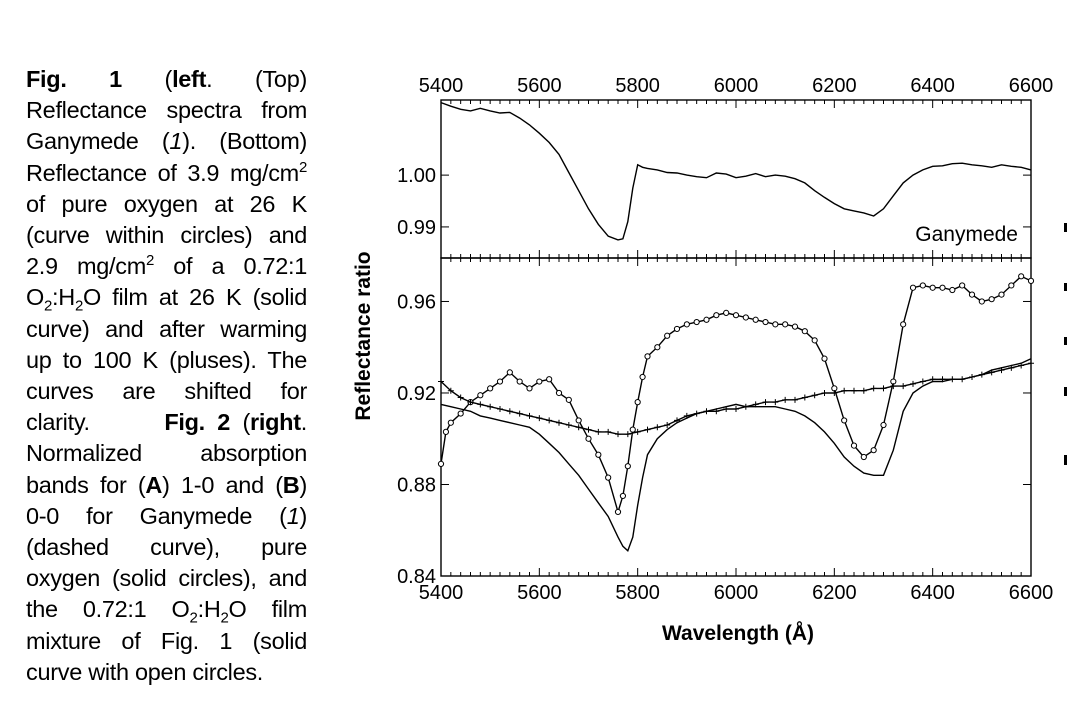 This screenshot has height=708, width=1070. What do you see at coordinates (441, 86) in the screenshot?
I see `x-tick-label-top: 5400` at bounding box center [441, 86].